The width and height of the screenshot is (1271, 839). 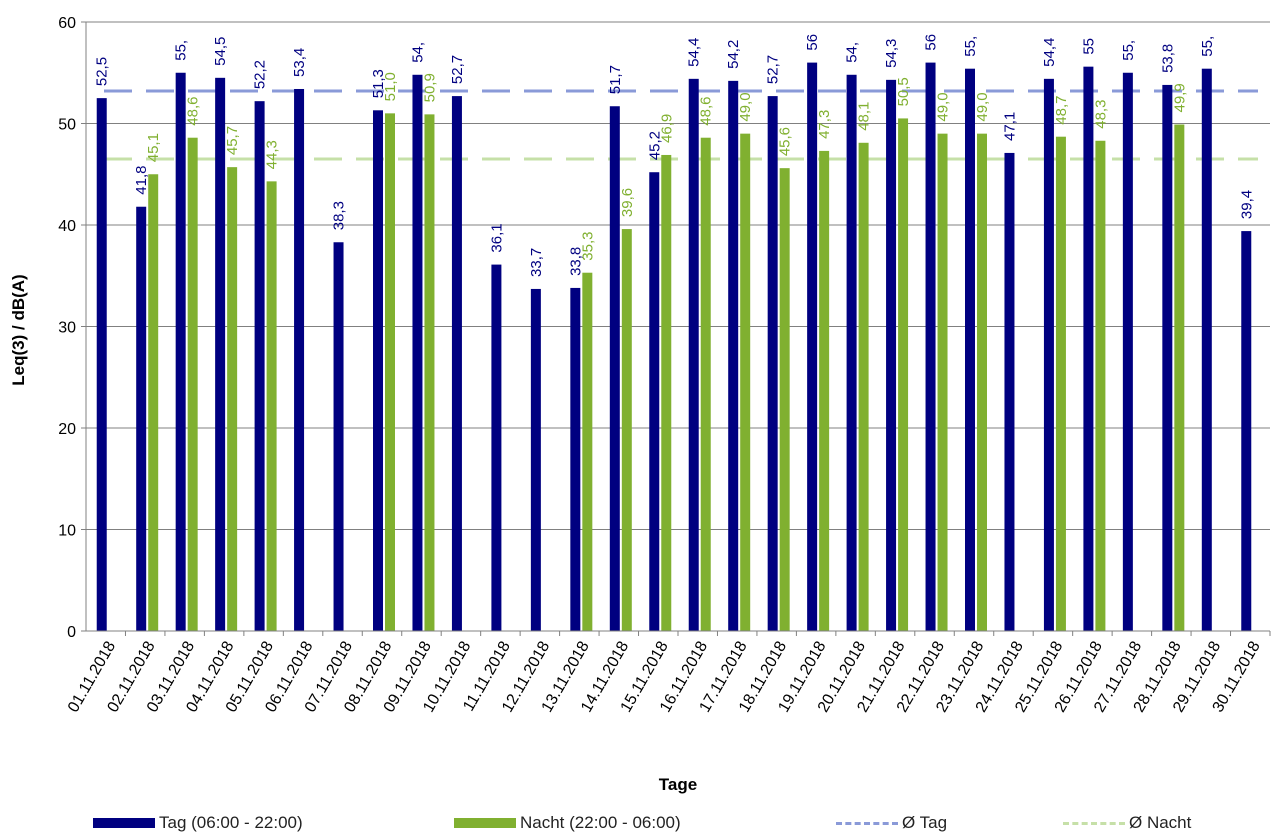 What do you see at coordinates (536, 262) in the screenshot?
I see `data-label-tag: 33,7` at bounding box center [536, 262].